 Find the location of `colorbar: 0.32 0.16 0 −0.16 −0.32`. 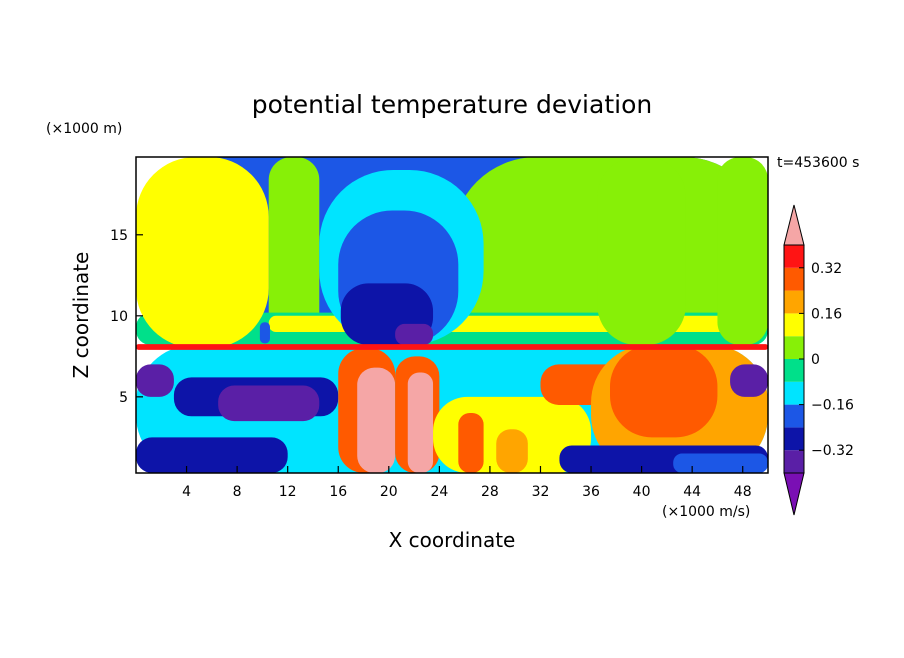

colorbar: 0.32 0.16 0 −0.16 −0.32 is located at coordinates (818, 360).